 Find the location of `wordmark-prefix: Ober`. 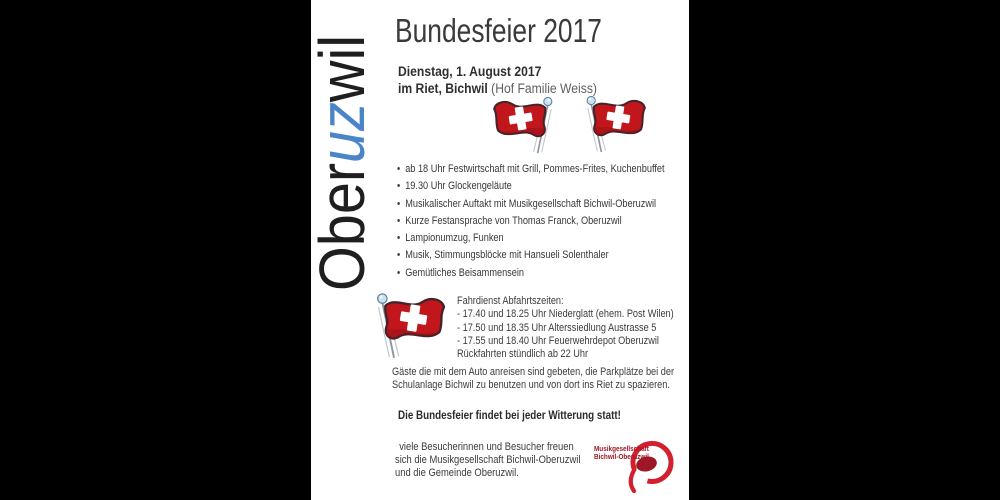

wordmark-prefix: Ober is located at coordinates (342, 226).